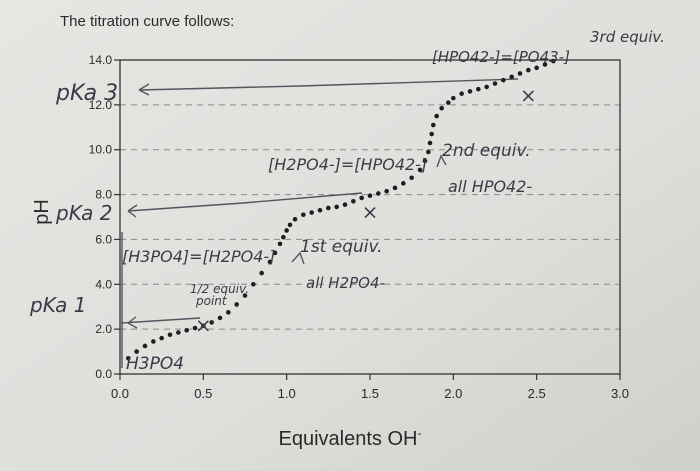 This screenshot has width=700, height=471. Describe the element at coordinates (155, 364) in the screenshot. I see `h3po4-label: H3PO4` at that location.